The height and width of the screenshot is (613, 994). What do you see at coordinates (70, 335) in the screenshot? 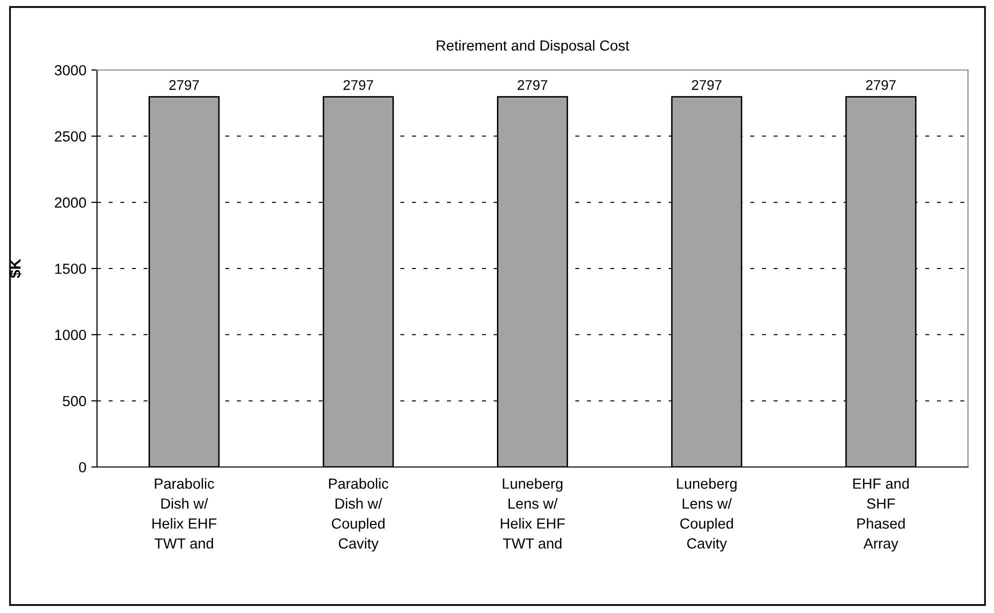
I see `y-tick-label: 1000` at bounding box center [70, 335].